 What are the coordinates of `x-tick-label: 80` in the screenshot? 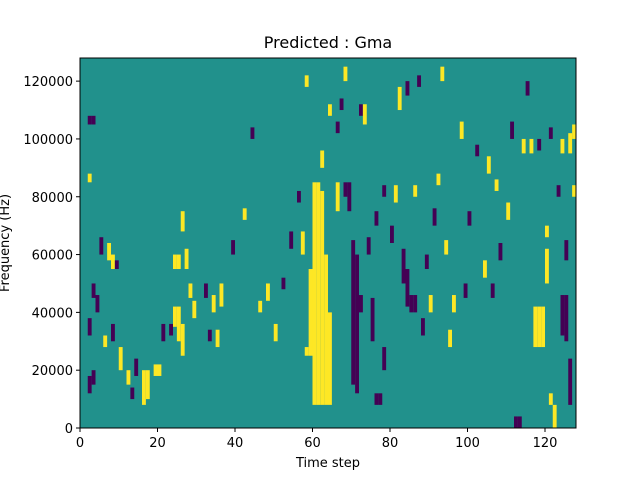 It's located at (390, 443).